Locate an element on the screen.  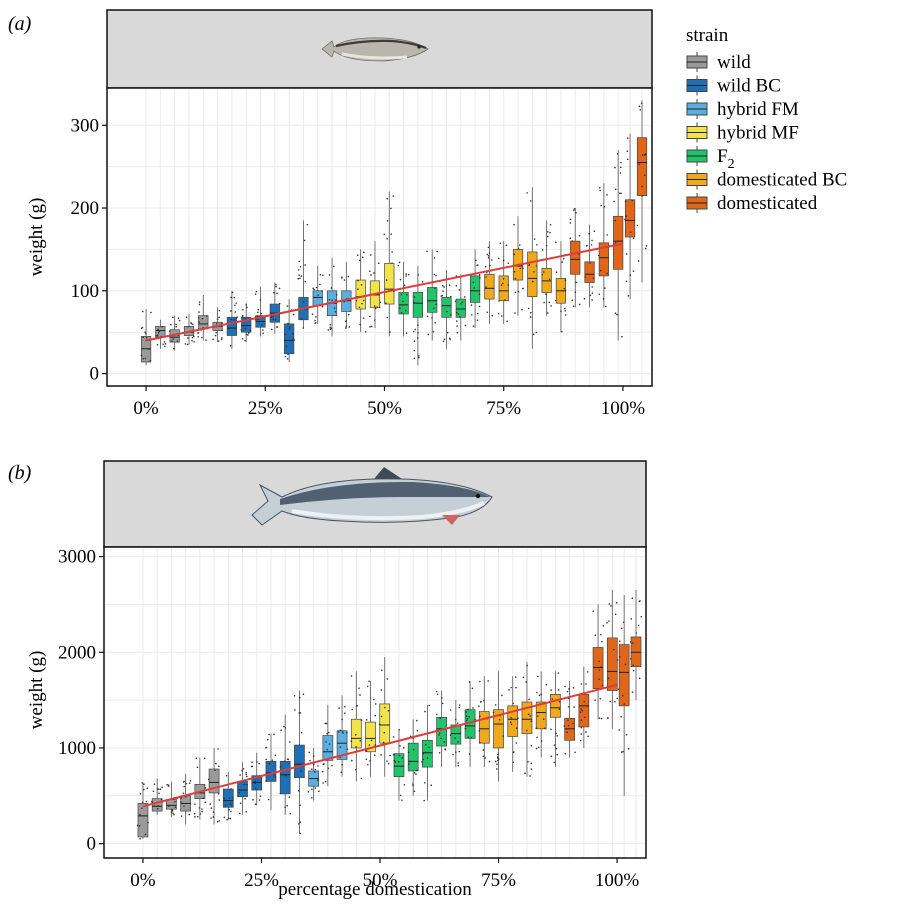
x-tick-label: 100% is located at coordinates (623, 408).